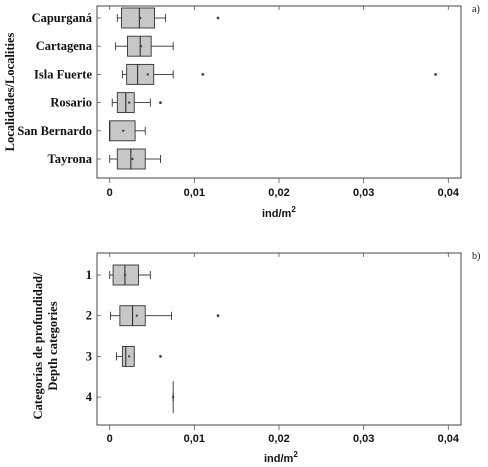  Describe the element at coordinates (278, 193) in the screenshot. I see `panel-a-x-tick-label: 0,02` at that location.